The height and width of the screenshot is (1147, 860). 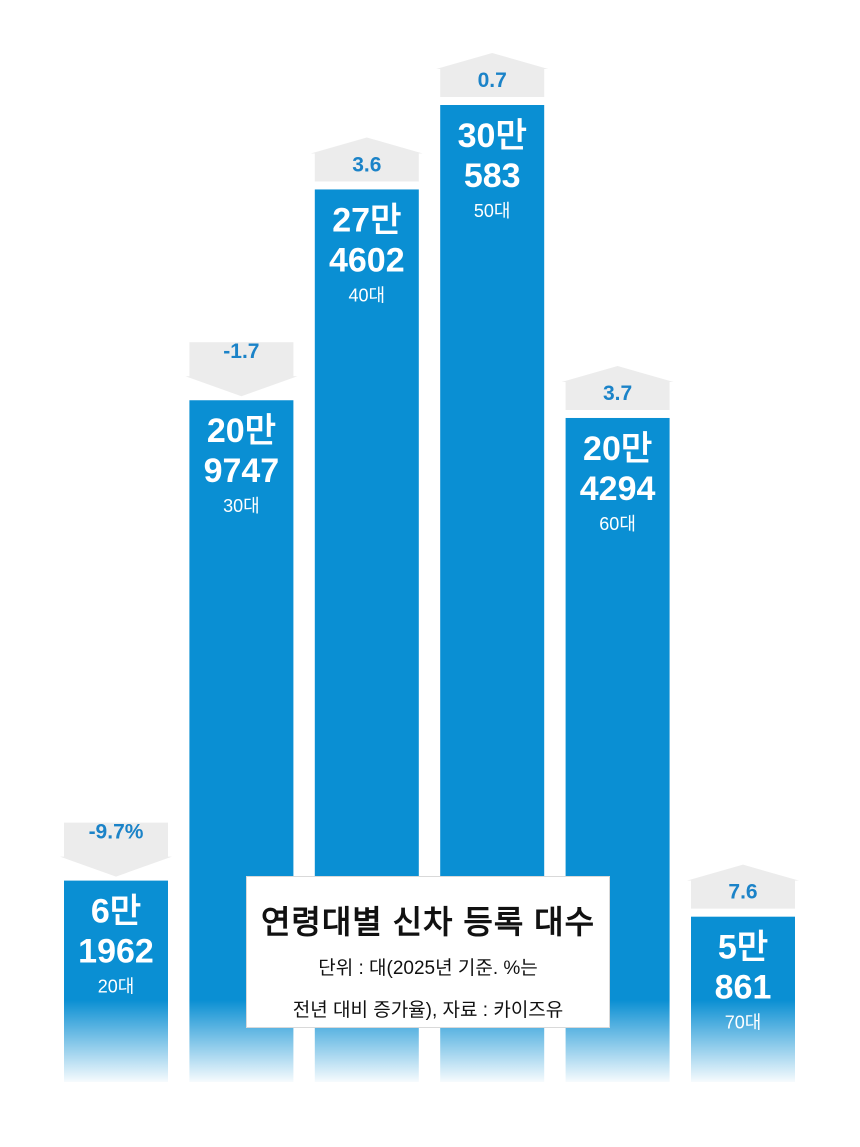 I want to click on category-label-1: 30대, so click(x=241, y=506).